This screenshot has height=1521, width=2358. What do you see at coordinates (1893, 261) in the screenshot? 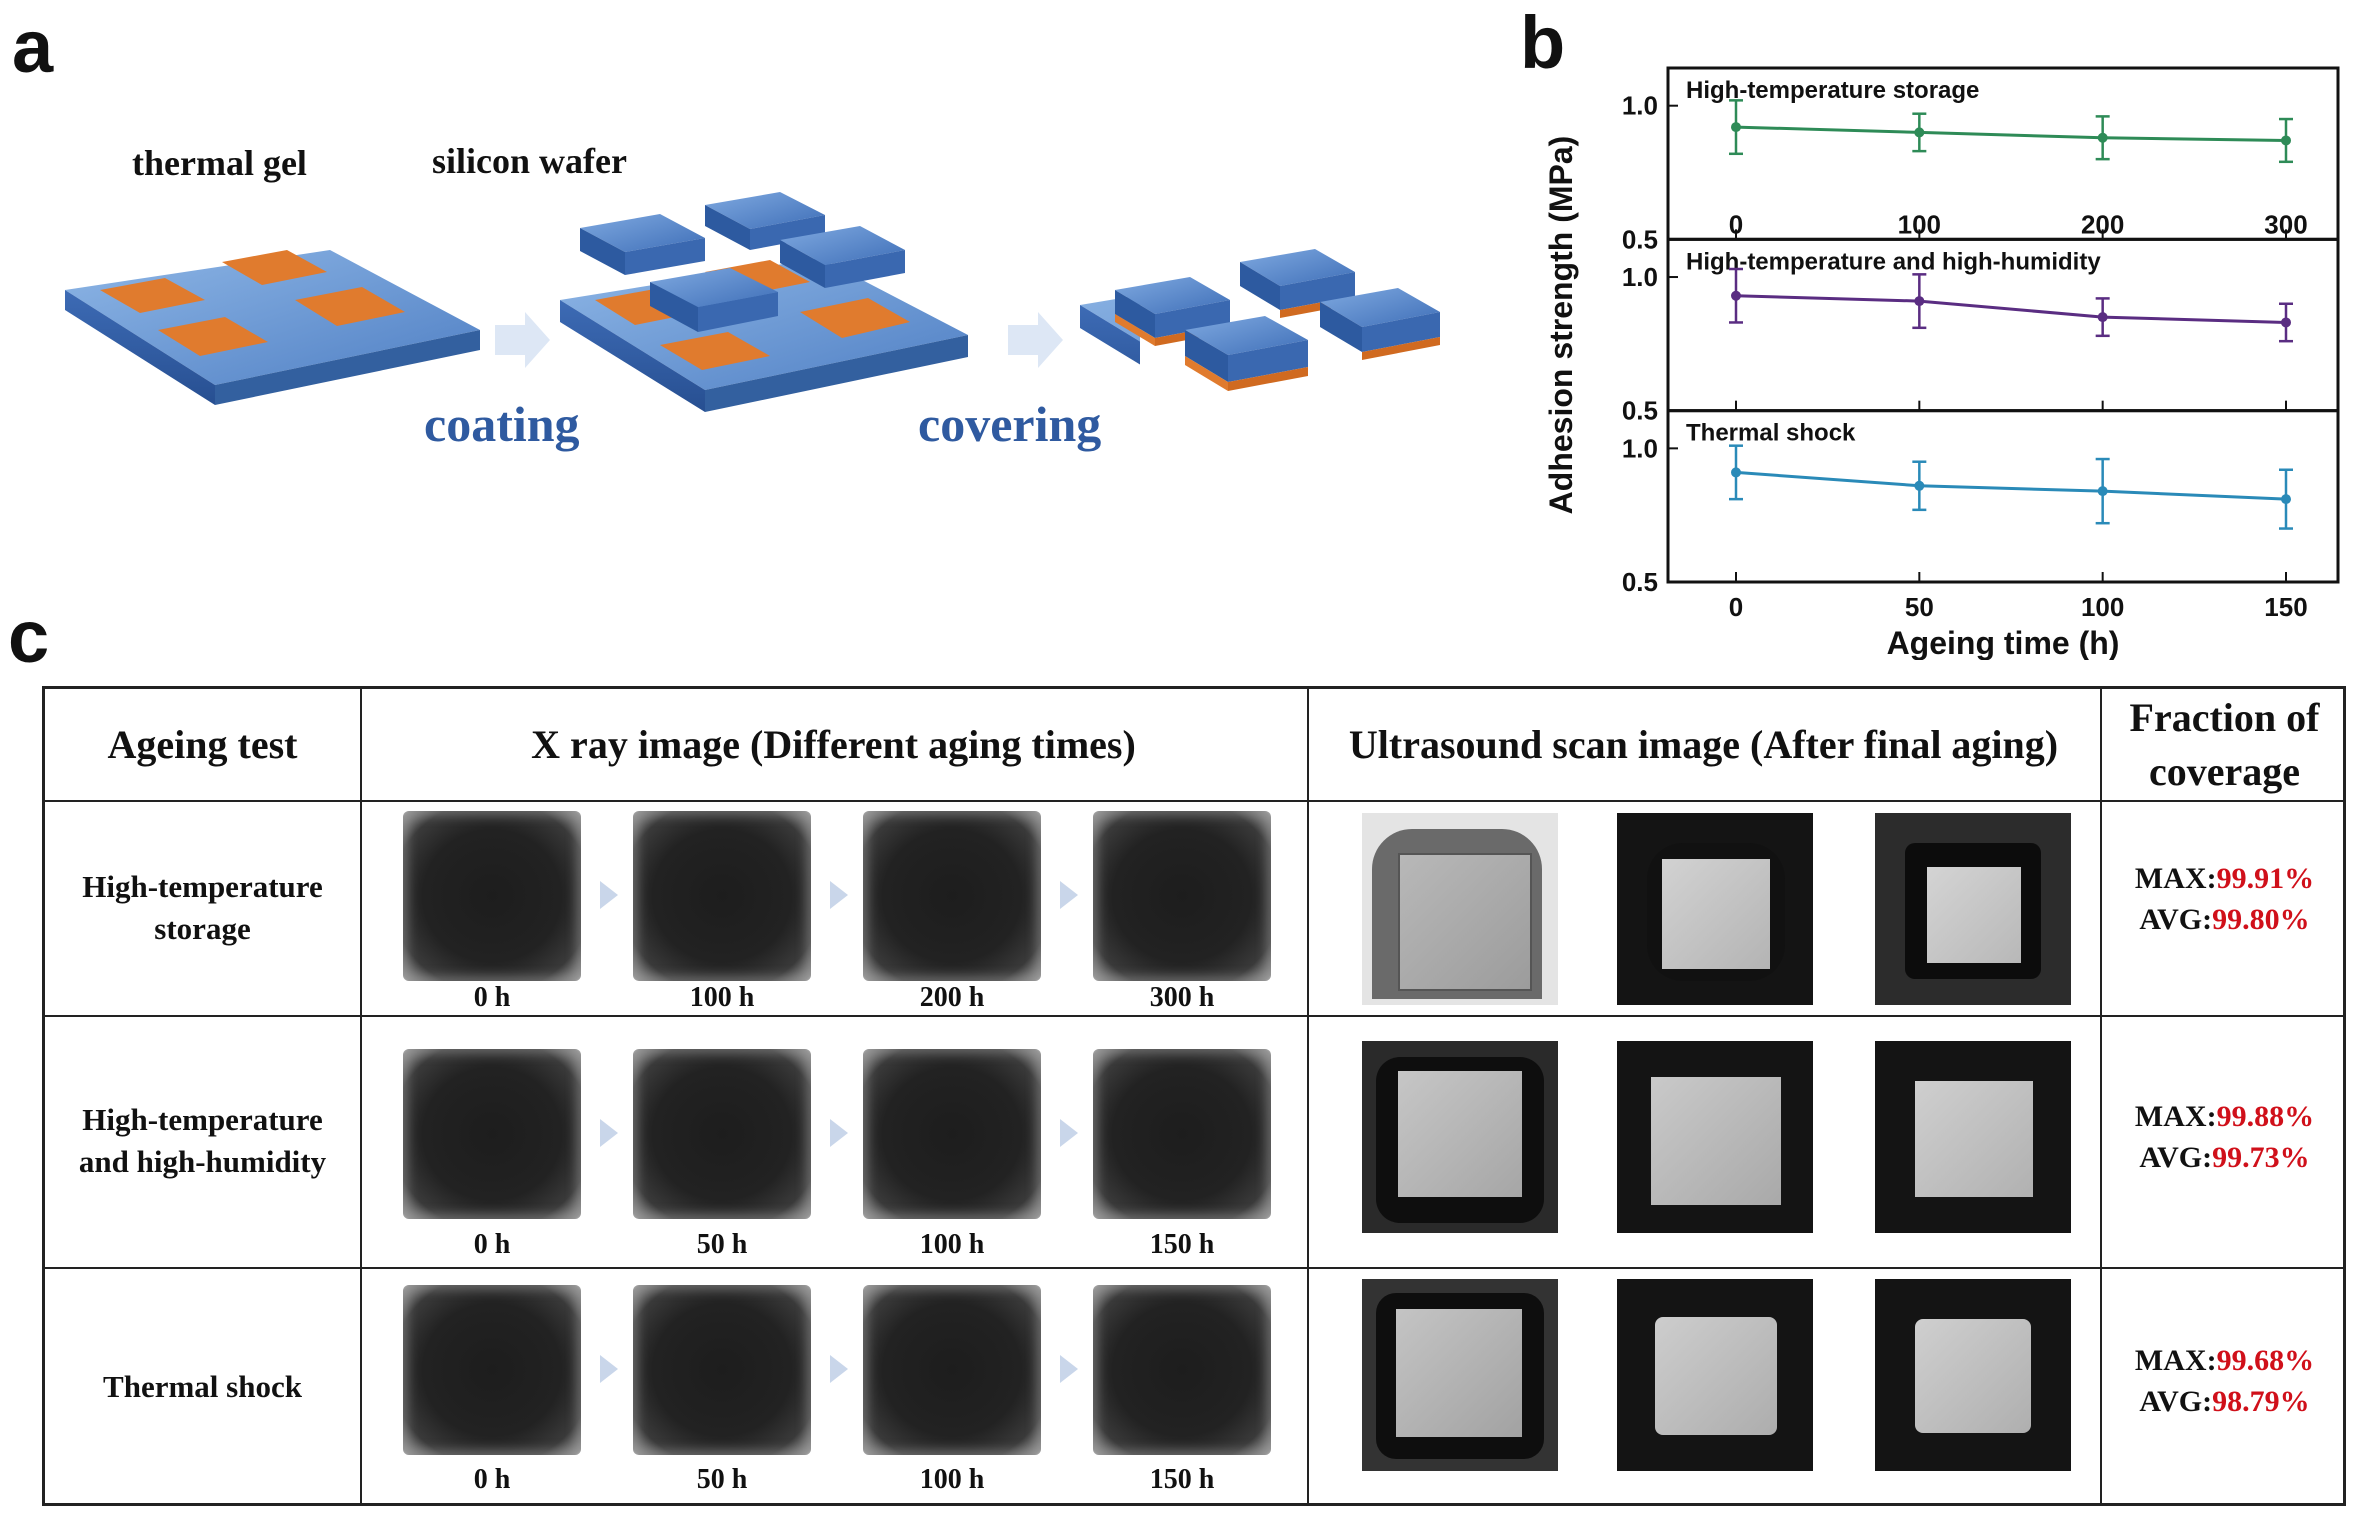
I see `subplot-title: High-temperature and high-humidity` at bounding box center [1893, 261].